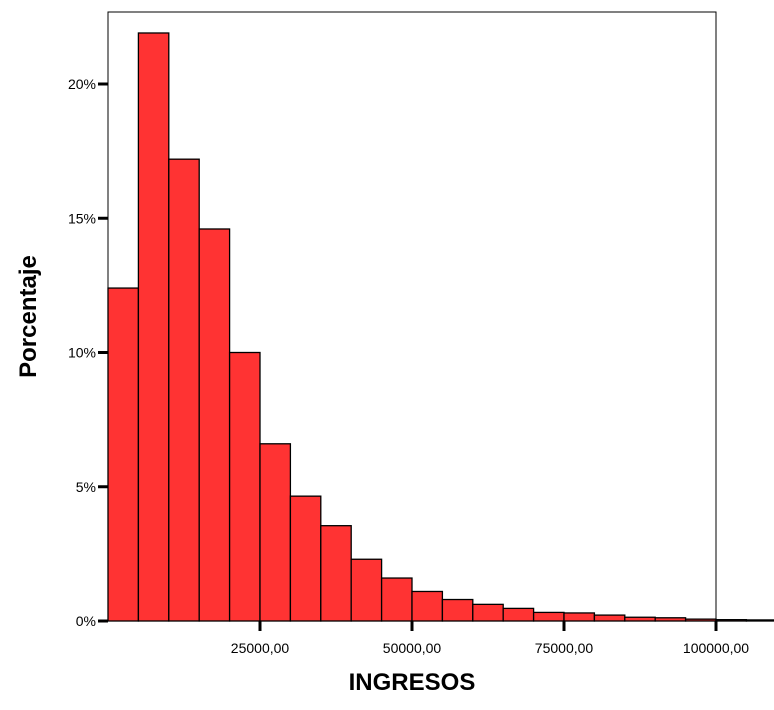  Describe the element at coordinates (564, 648) in the screenshot. I see `x-tick-label: 75000,00` at that location.